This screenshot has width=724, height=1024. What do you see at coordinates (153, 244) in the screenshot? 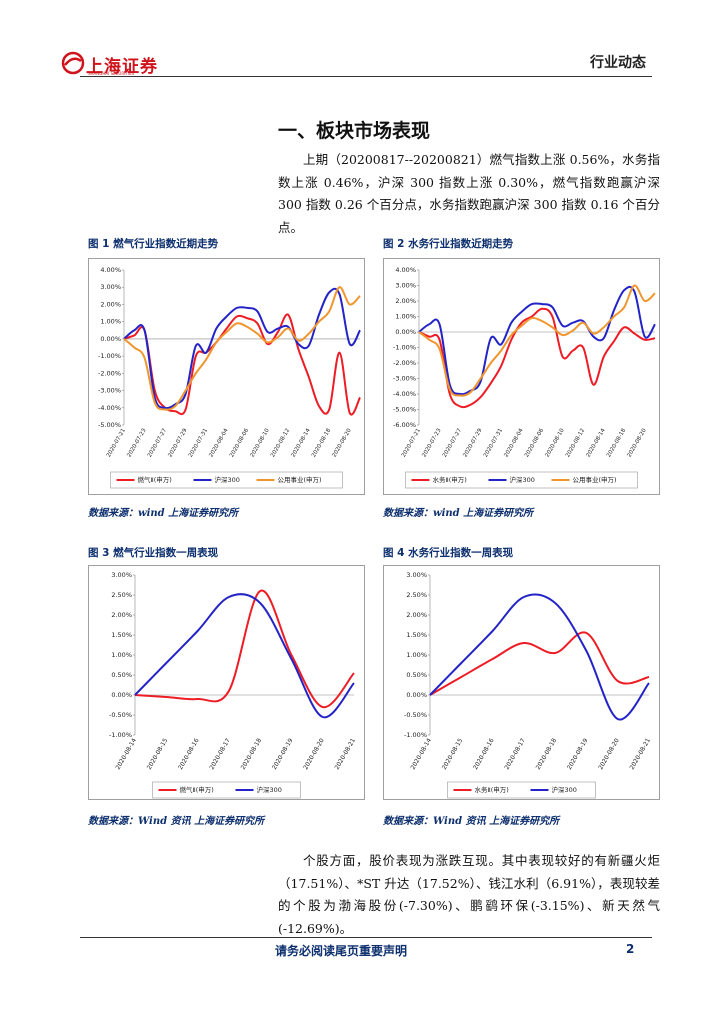
I see `figure-caption: 图 1 燃气行业指数近期走势` at bounding box center [153, 244].